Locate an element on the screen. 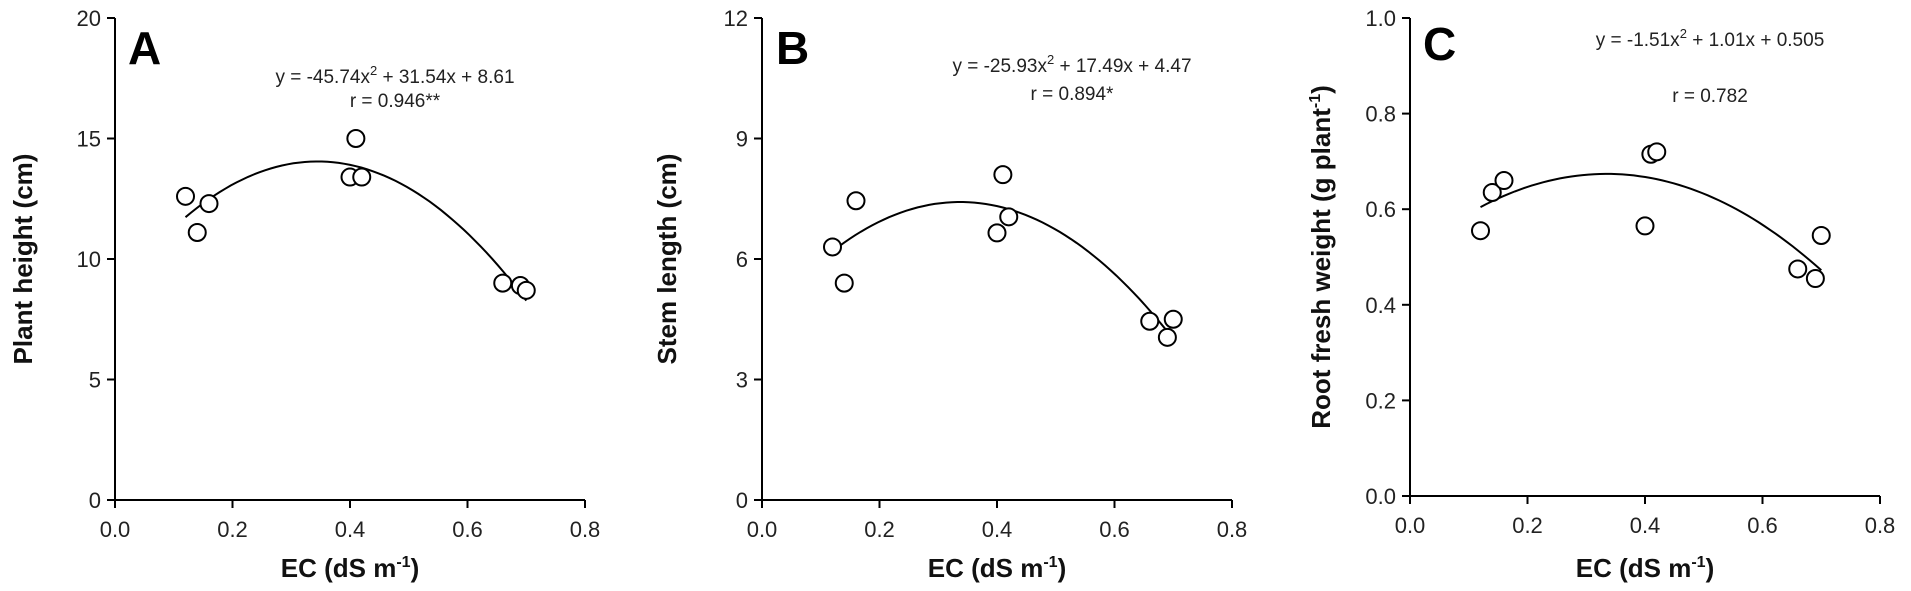  regression-equation: y = -1.51x2 + 1.01x + 0.505 is located at coordinates (1710, 38).